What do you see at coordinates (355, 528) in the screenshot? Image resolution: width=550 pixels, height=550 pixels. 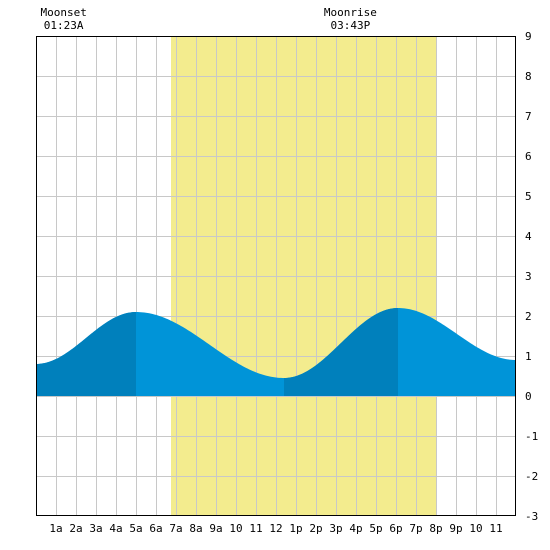 I see `x-tick-label: 4p` at bounding box center [355, 528].